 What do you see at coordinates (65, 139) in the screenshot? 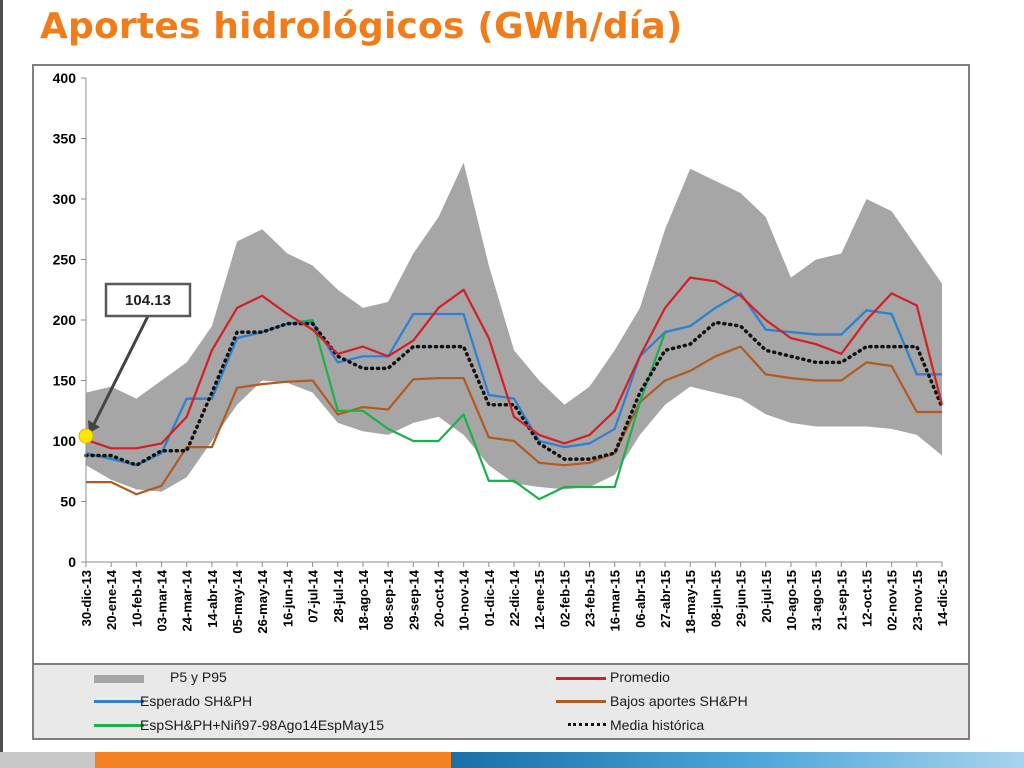
I see `y-tick-label-350: 350` at bounding box center [65, 139].